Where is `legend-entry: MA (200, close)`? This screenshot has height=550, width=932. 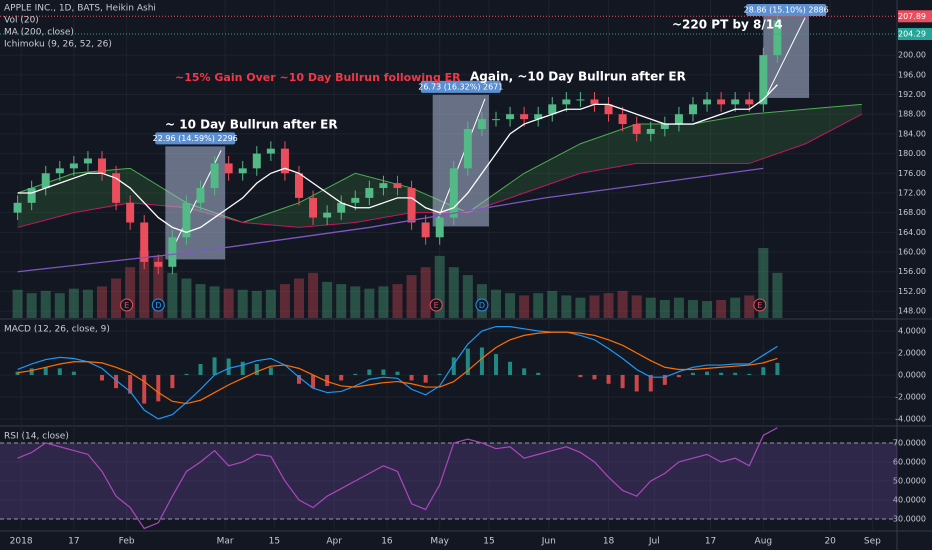
legend-entry: MA (200, close) is located at coordinates (39, 33).